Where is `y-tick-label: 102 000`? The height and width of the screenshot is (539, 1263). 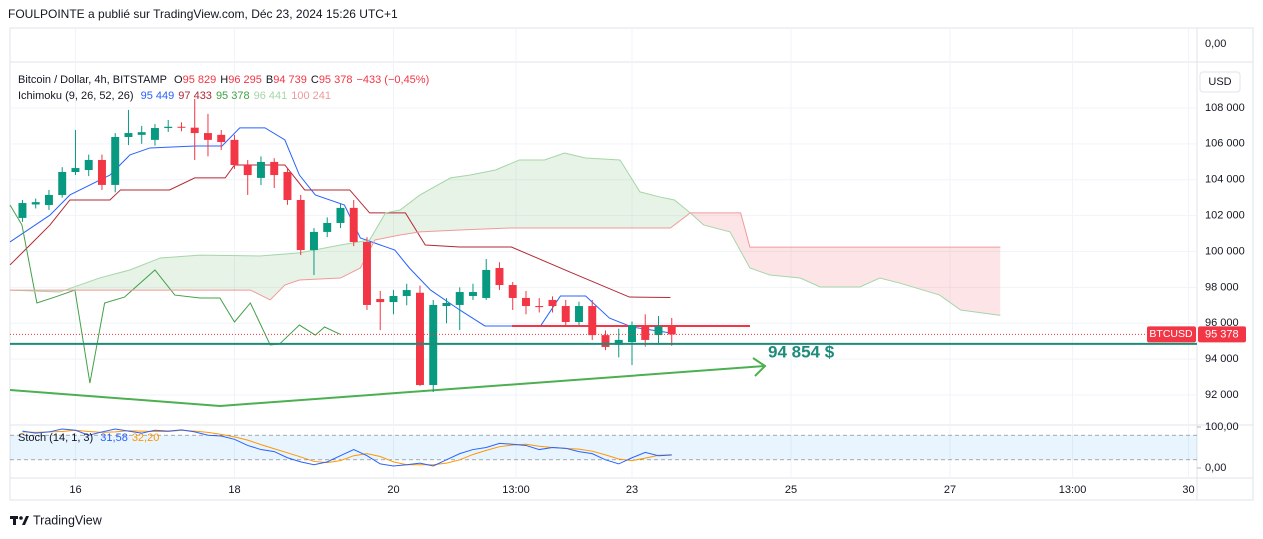 y-tick-label: 102 000 is located at coordinates (1225, 216).